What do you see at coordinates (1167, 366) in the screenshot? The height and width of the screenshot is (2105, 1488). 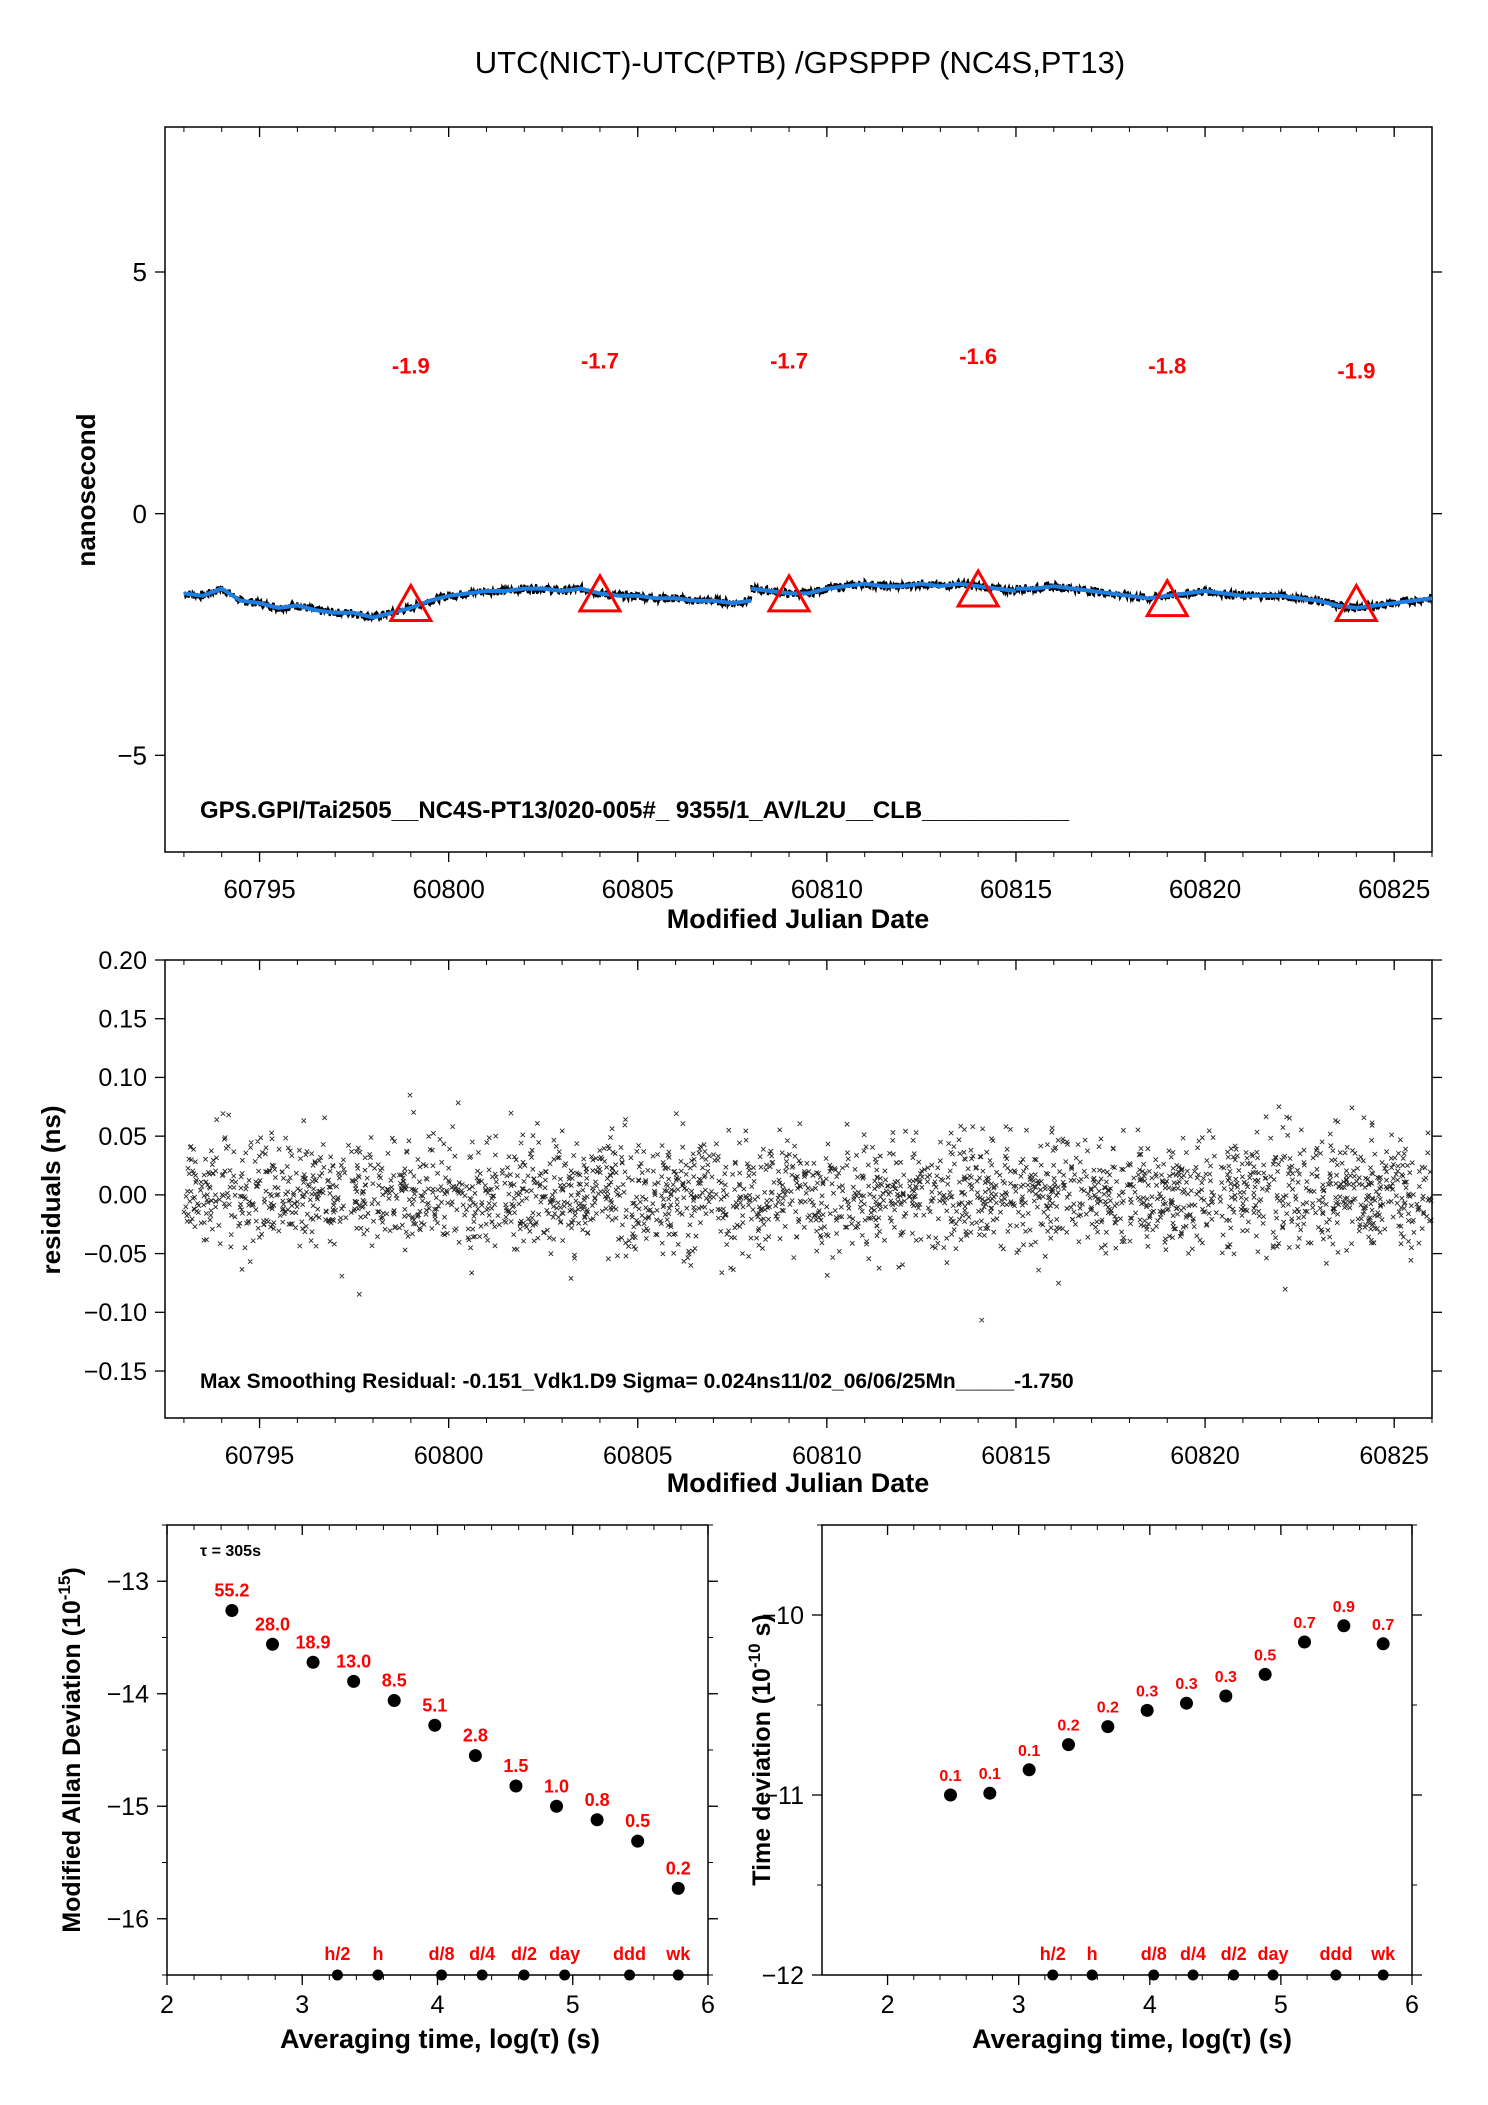 I see `triangle-value-label: -1.8` at bounding box center [1167, 366].